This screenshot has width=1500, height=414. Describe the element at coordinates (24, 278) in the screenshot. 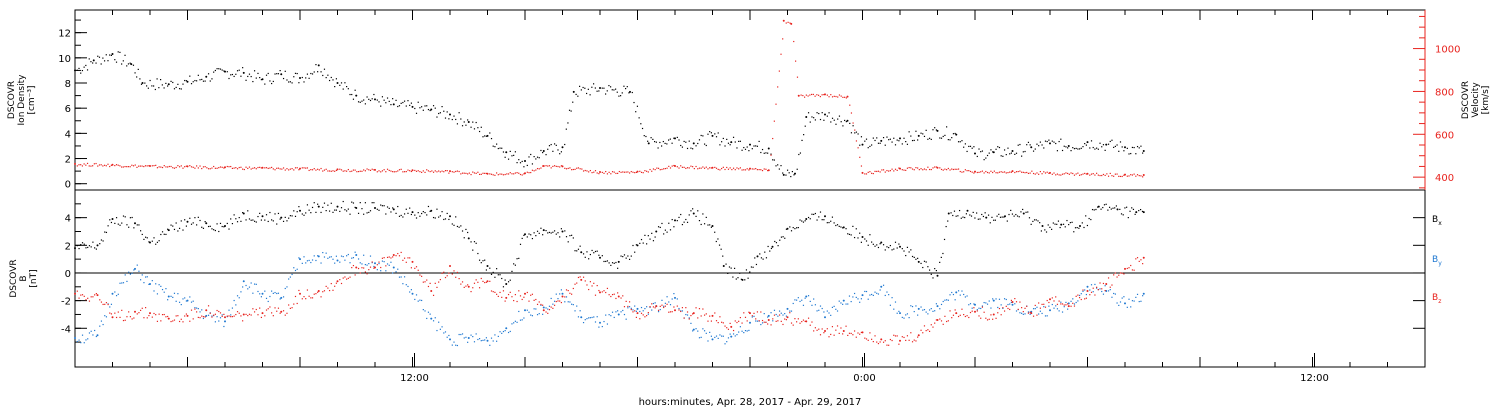

I see `y-axis-title-left: DSCOVR B [nT]` at that location.